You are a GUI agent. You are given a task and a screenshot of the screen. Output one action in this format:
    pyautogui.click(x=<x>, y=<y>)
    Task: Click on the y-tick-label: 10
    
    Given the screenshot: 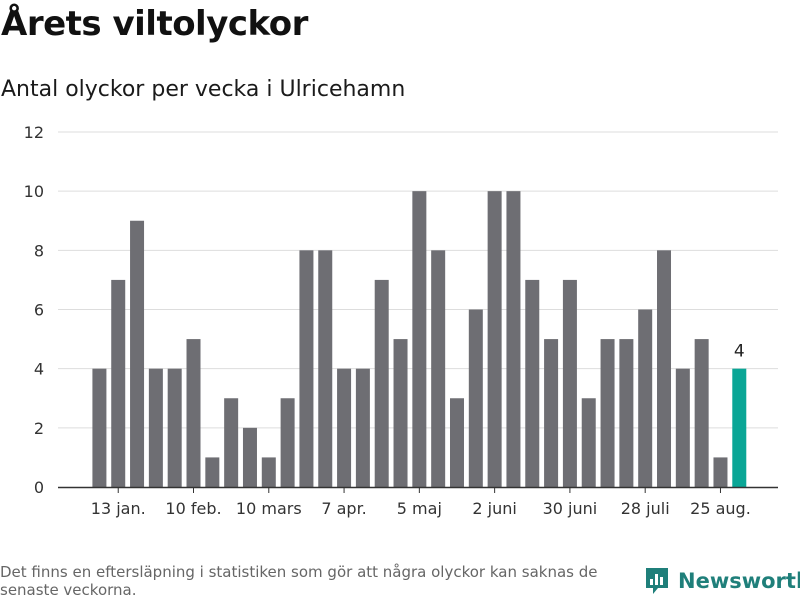 What is the action you would take?
    pyautogui.click(x=34, y=191)
    